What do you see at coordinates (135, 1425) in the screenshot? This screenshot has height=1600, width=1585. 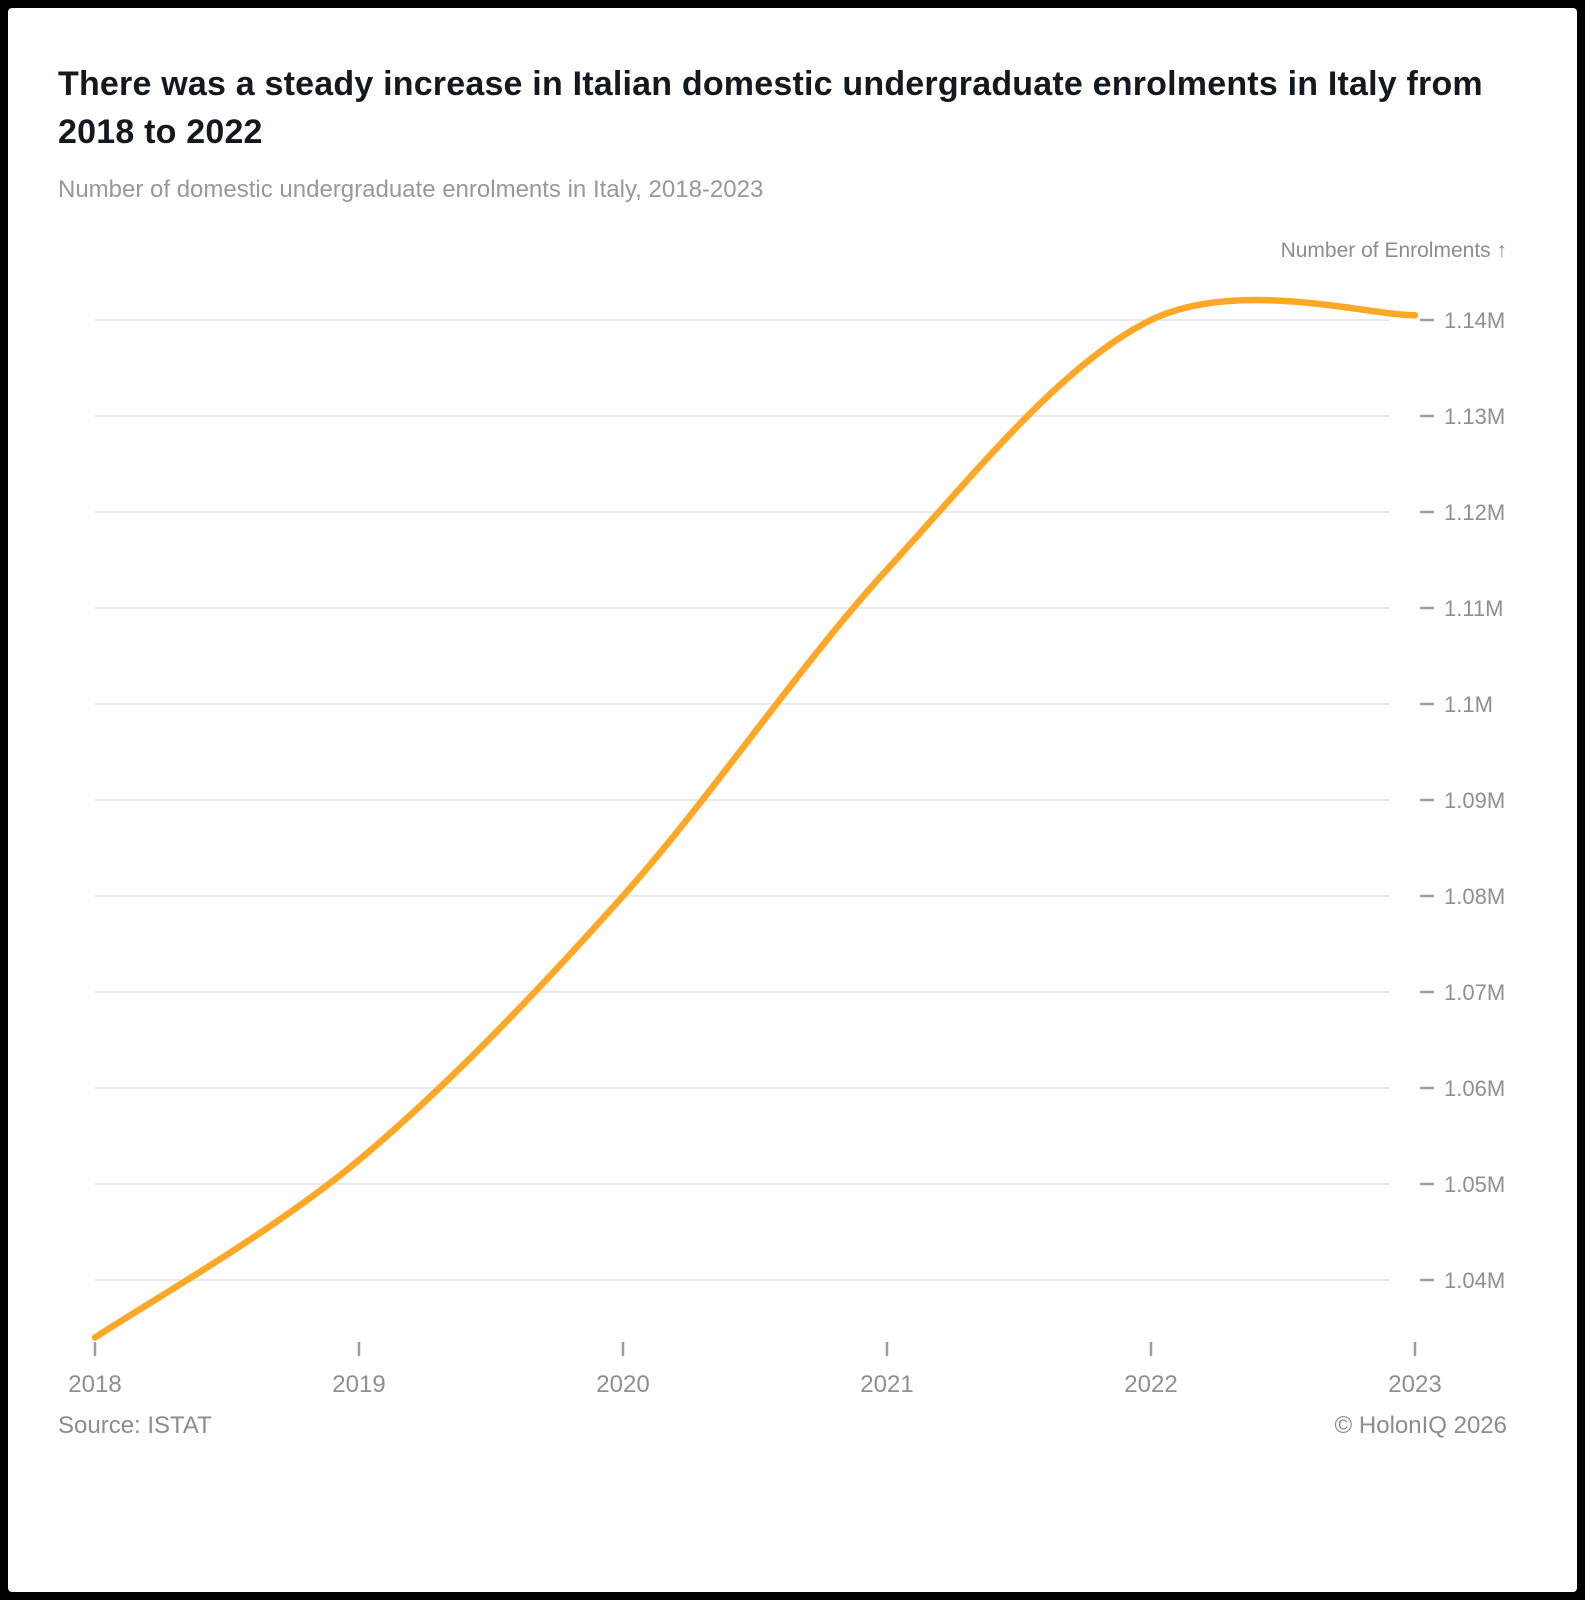 I see `source-label: Source: ISTAT` at bounding box center [135, 1425].